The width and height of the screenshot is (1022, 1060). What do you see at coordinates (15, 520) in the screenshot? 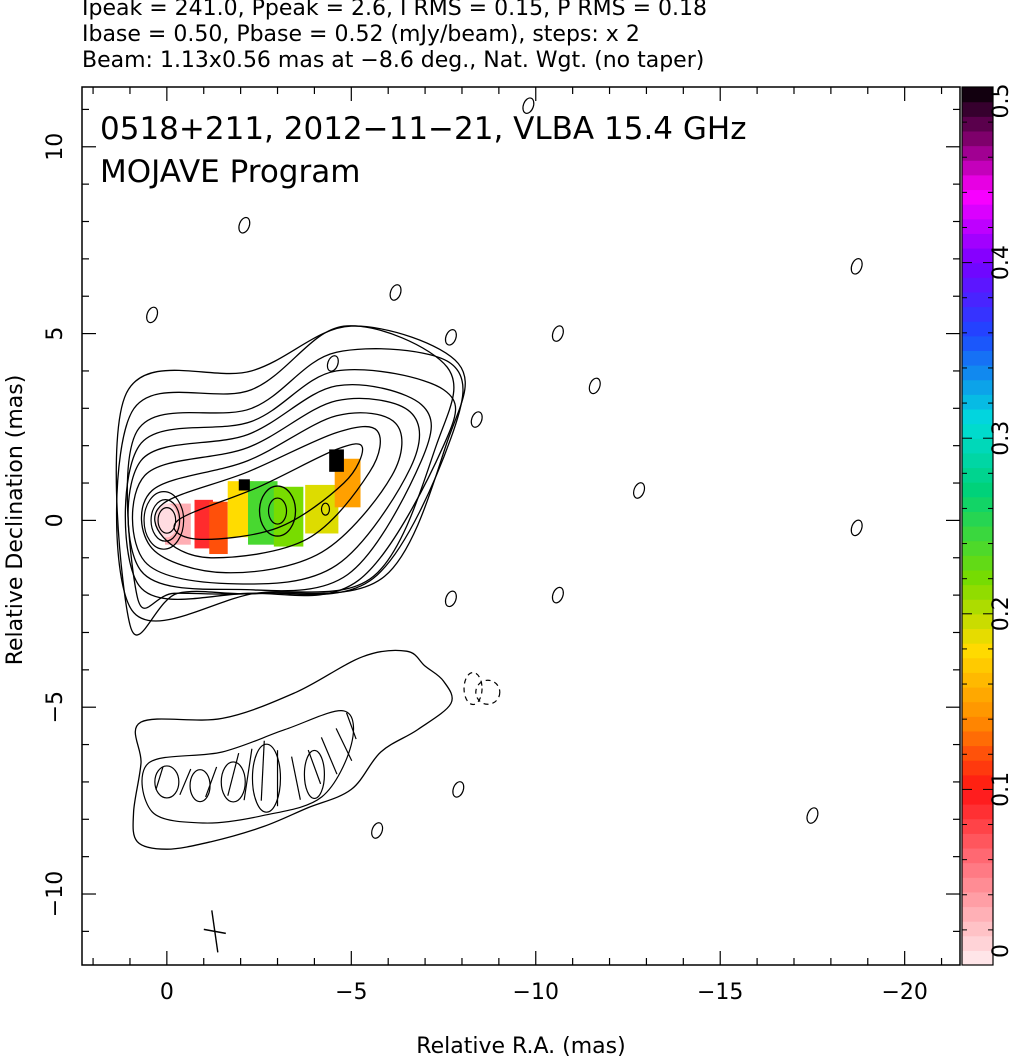
I see `y-axis-label: Relative Declination (mas)` at bounding box center [15, 520].